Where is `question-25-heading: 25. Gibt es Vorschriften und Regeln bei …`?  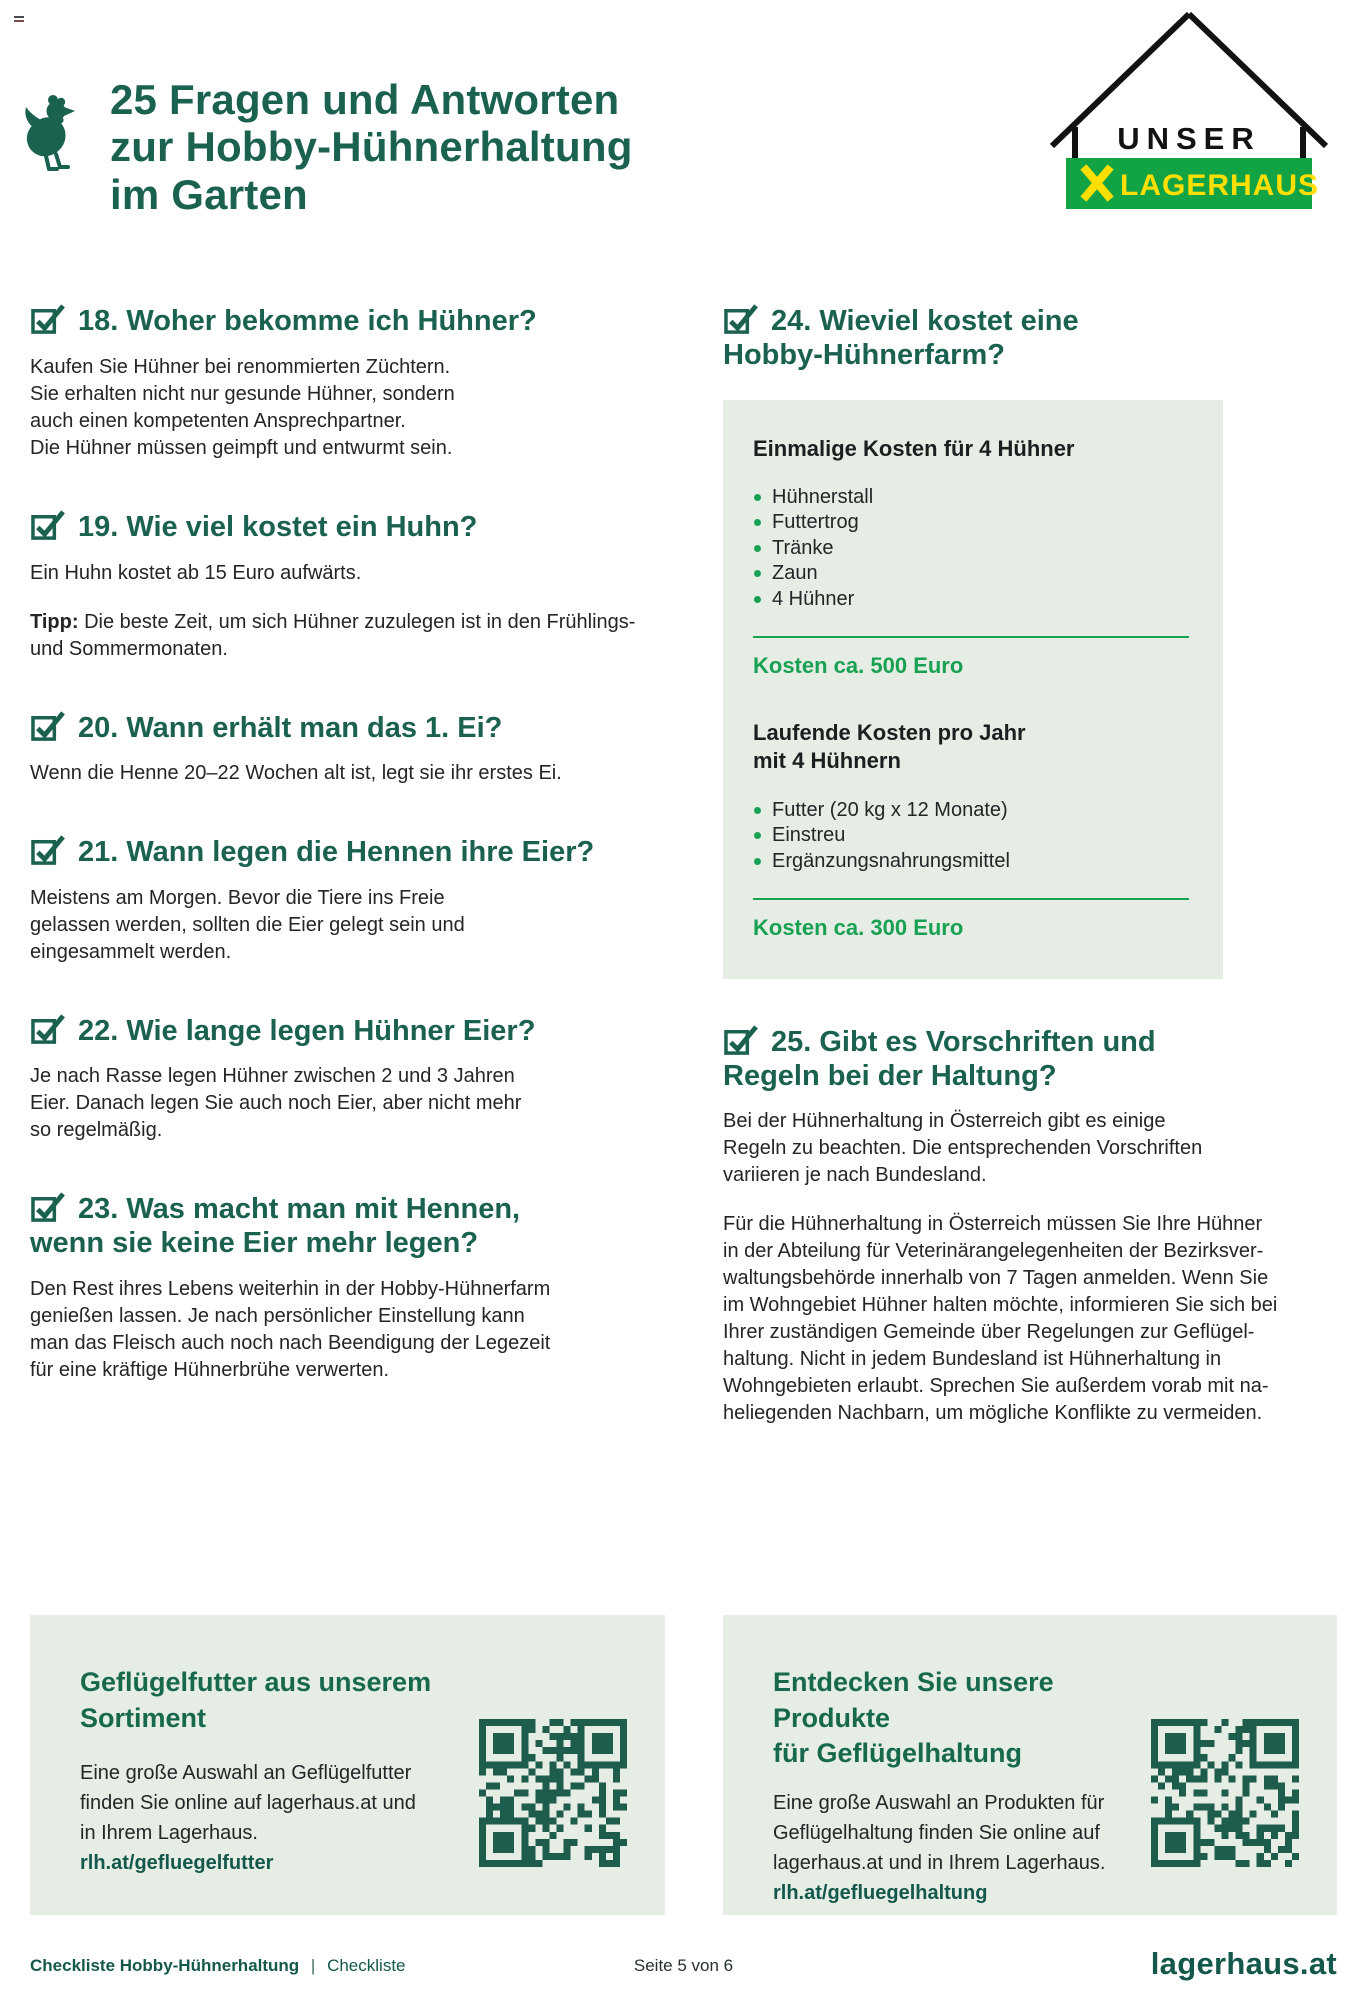 question-25-heading: 25. Gibt es Vorschriften und Regeln bei … is located at coordinates (1030, 1058).